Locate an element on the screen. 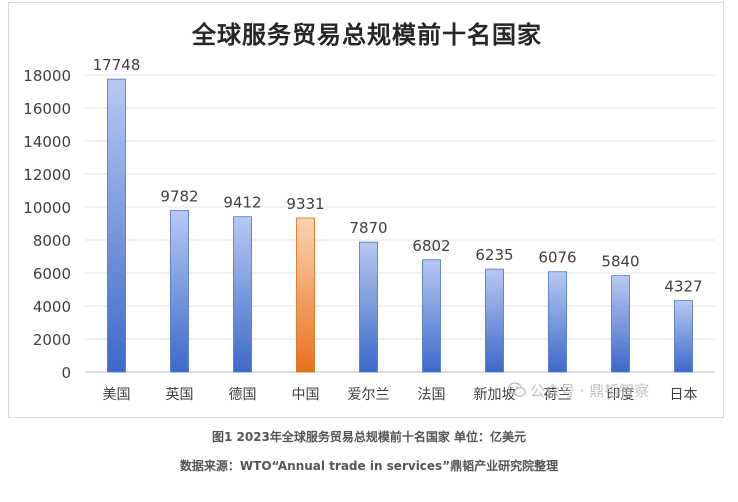  y-tick-label: 18000 is located at coordinates (47, 76).